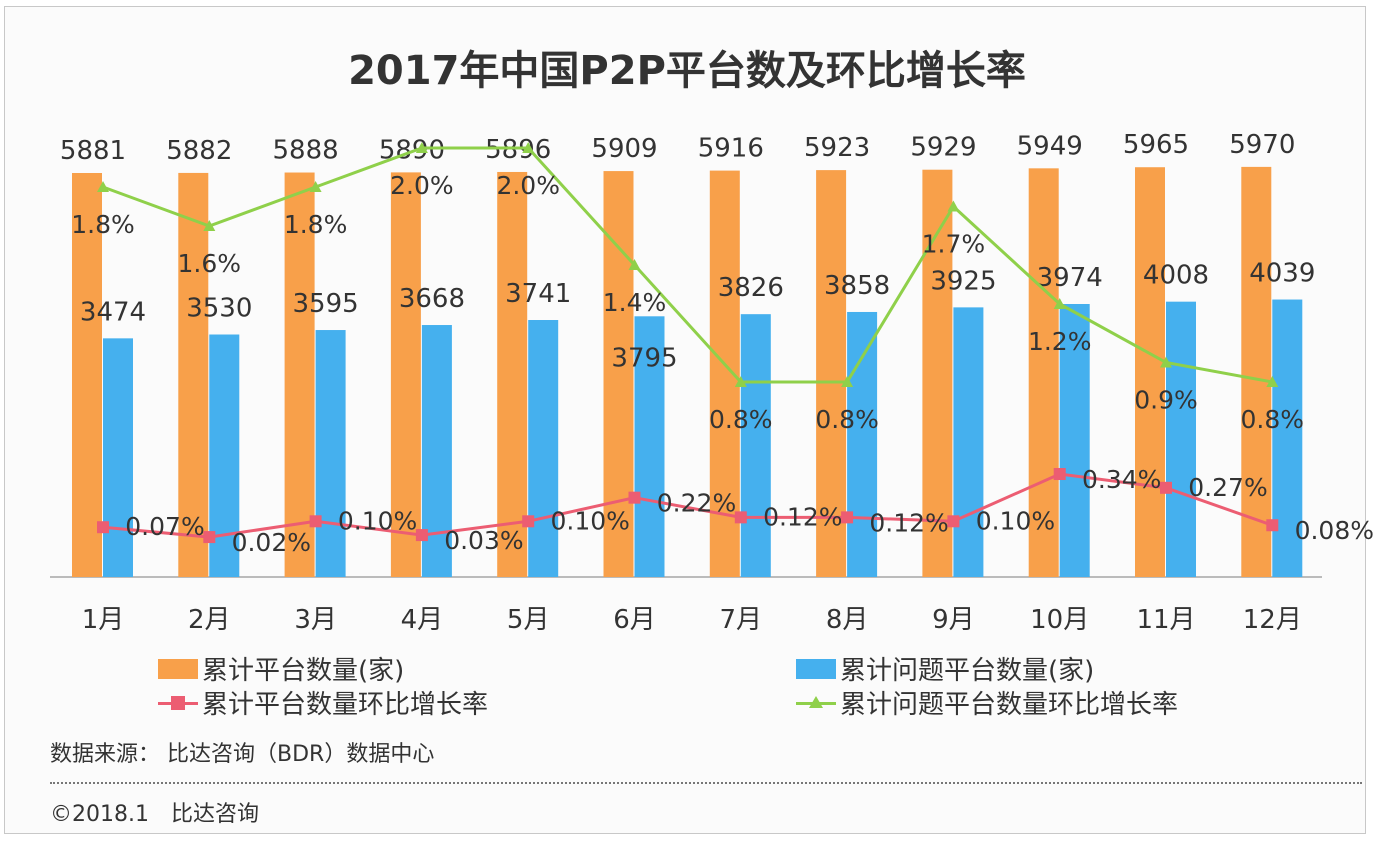 The height and width of the screenshot is (842, 1374). I want to click on divider, so click(706, 783).